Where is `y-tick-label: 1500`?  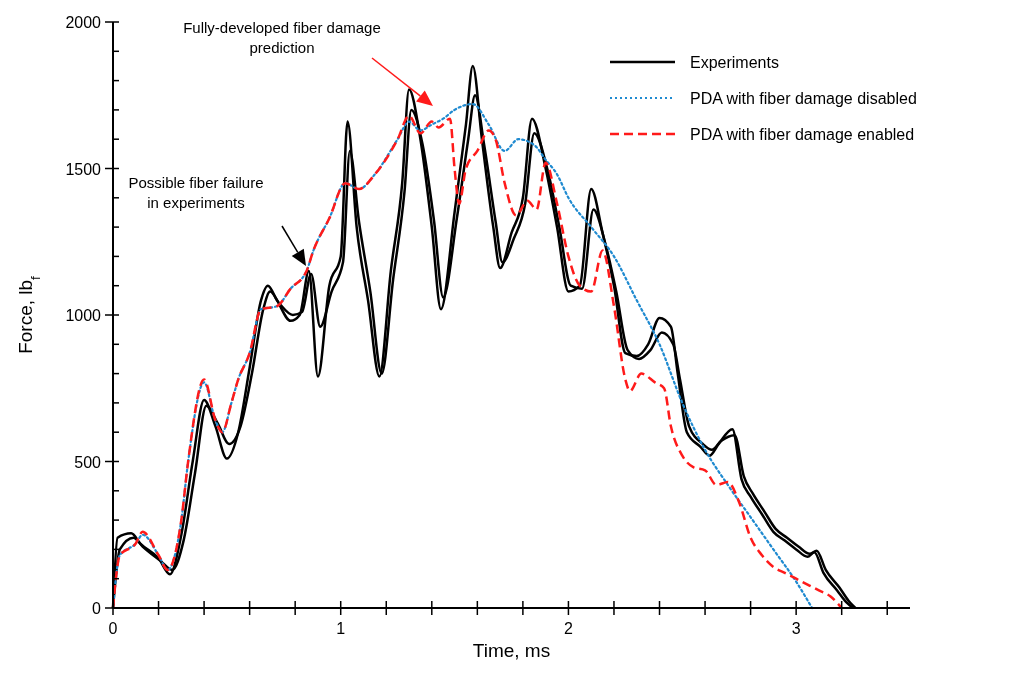 y-tick-label: 1500 is located at coordinates (83, 169).